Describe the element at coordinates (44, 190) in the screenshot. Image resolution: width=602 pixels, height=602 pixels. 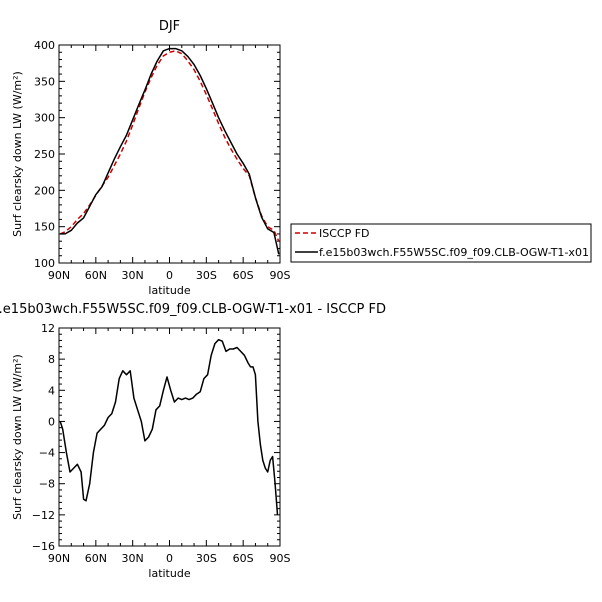
I see `y-tick-label: 200` at that location.